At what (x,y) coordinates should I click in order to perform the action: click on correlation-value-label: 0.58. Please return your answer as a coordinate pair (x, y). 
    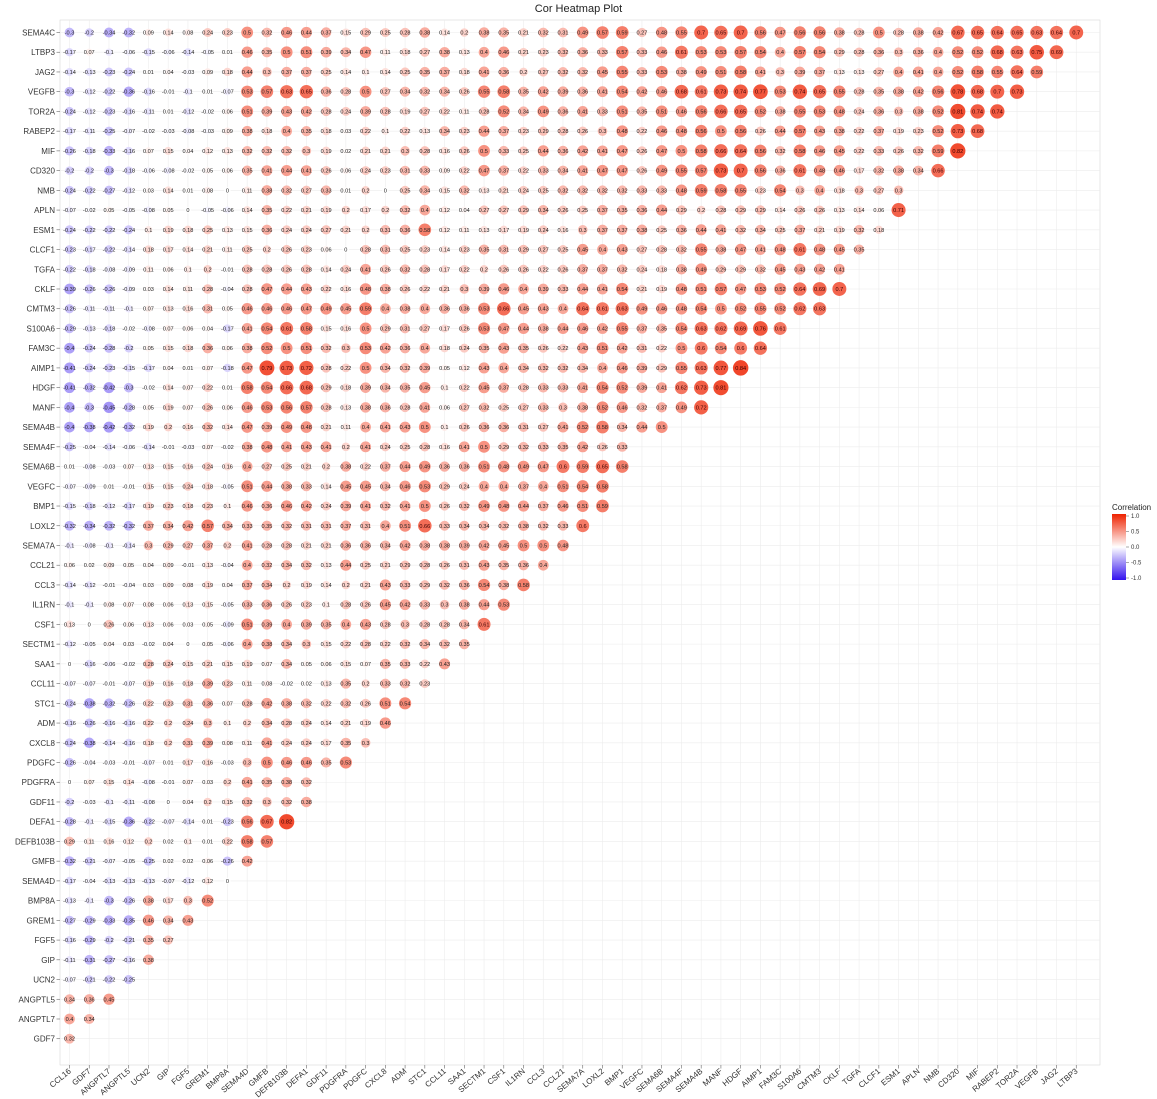
    Looking at the image, I should click on (602, 428).